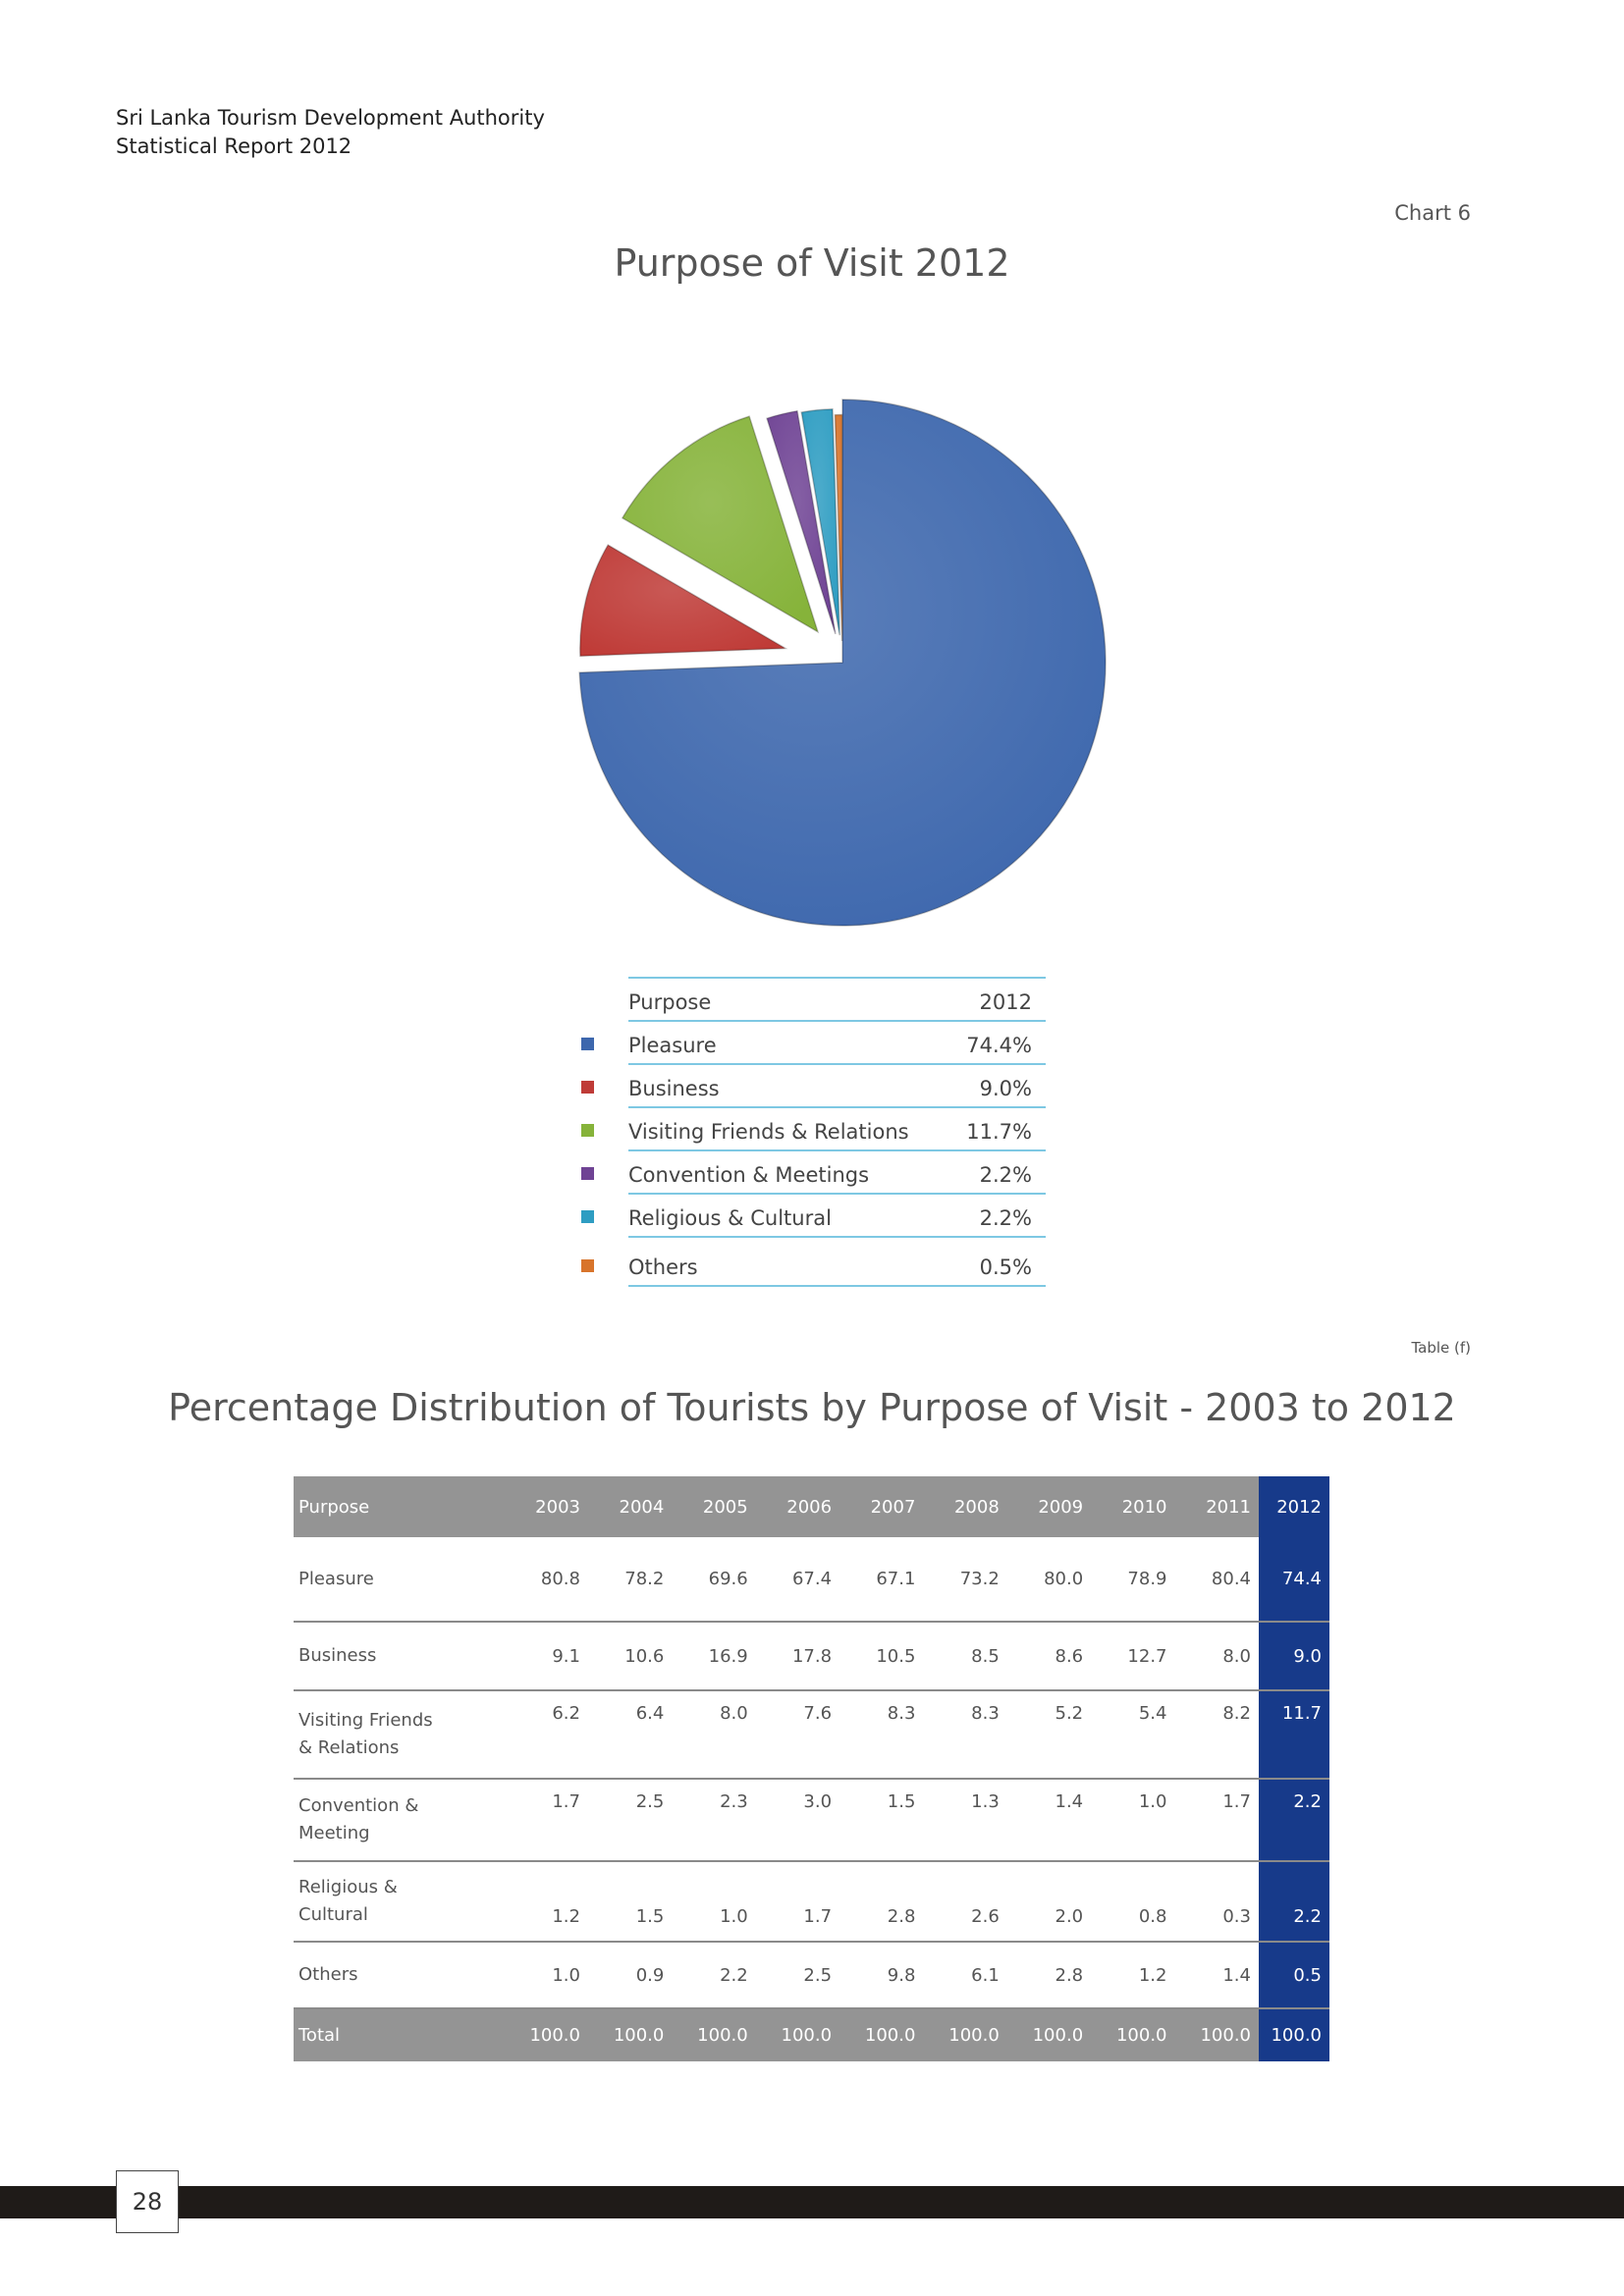  I want to click on row-purpose-line: Meeting, so click(334, 1833).